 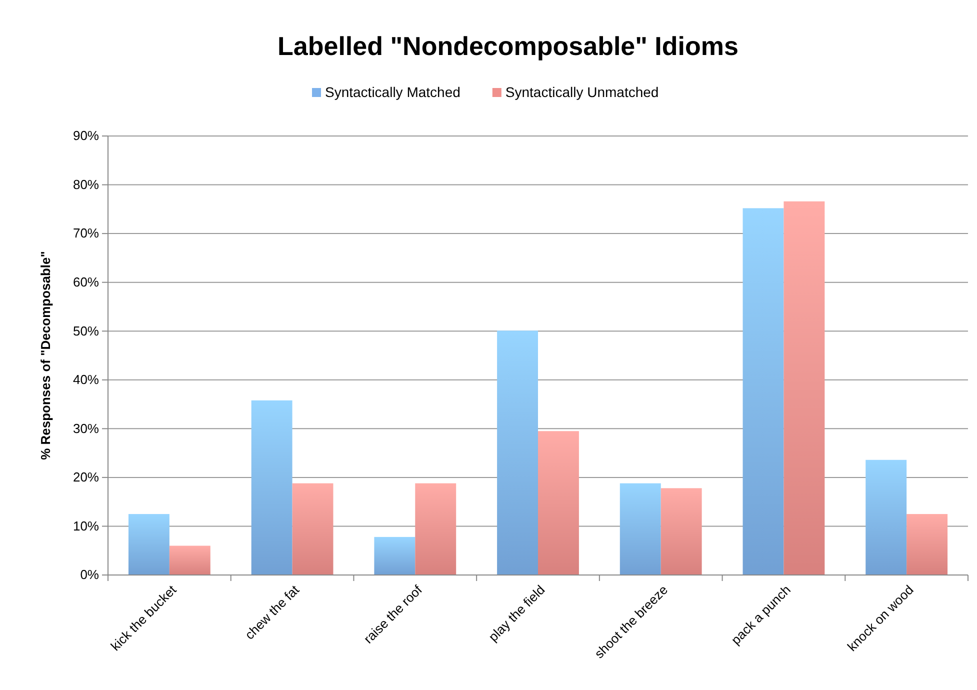 I want to click on y-tick-label: 30%, so click(x=86, y=428).